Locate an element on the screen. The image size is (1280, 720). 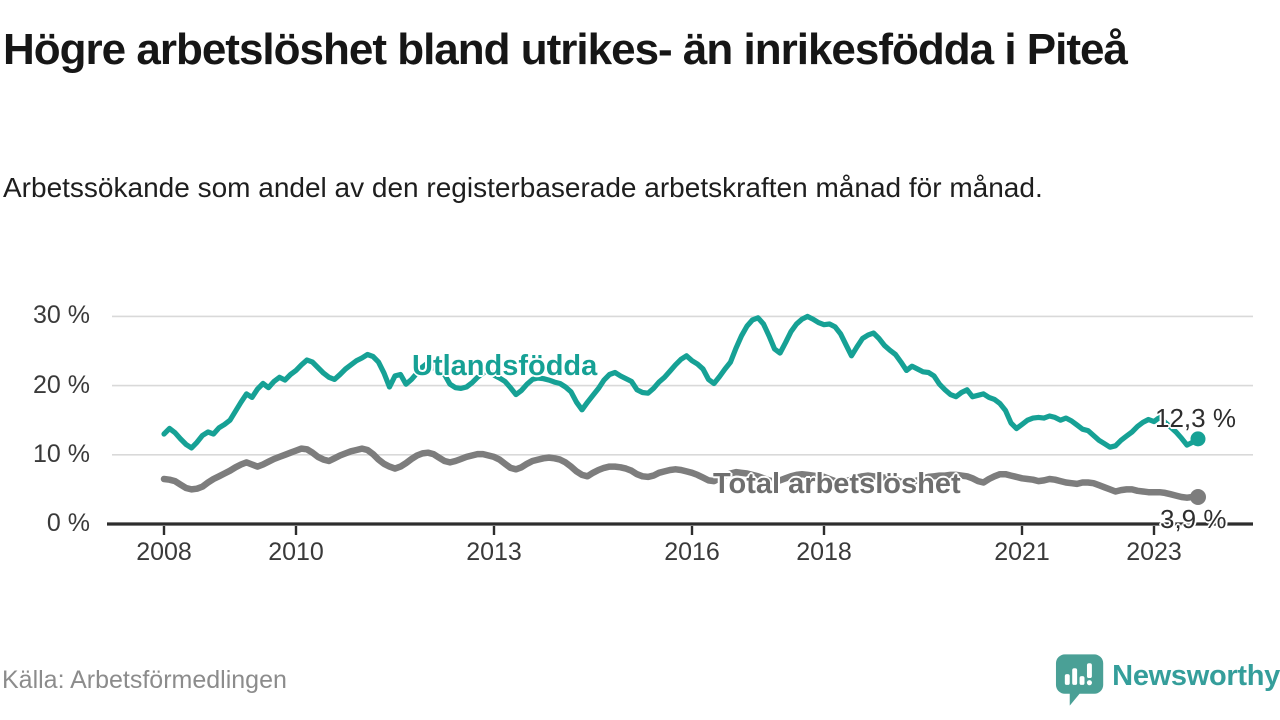
series-label-total-arbetsloshet: Total arbetslöshet is located at coordinates (837, 484).